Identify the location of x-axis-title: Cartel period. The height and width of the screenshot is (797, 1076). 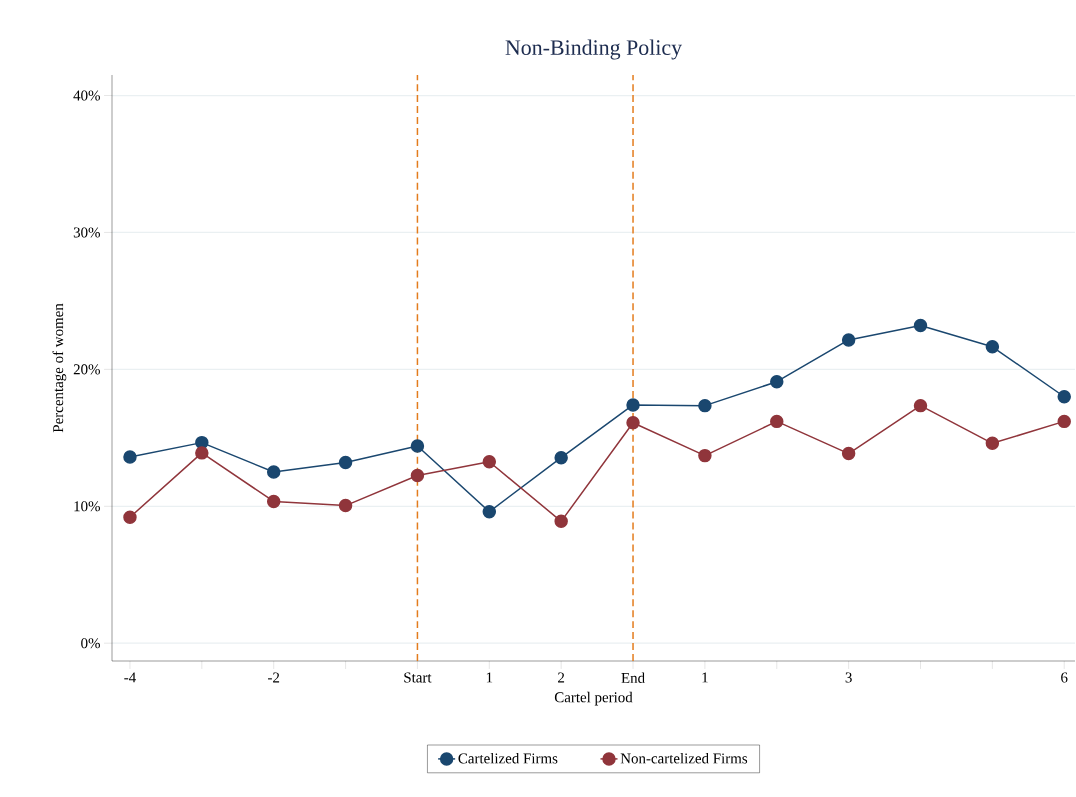
(593, 698).